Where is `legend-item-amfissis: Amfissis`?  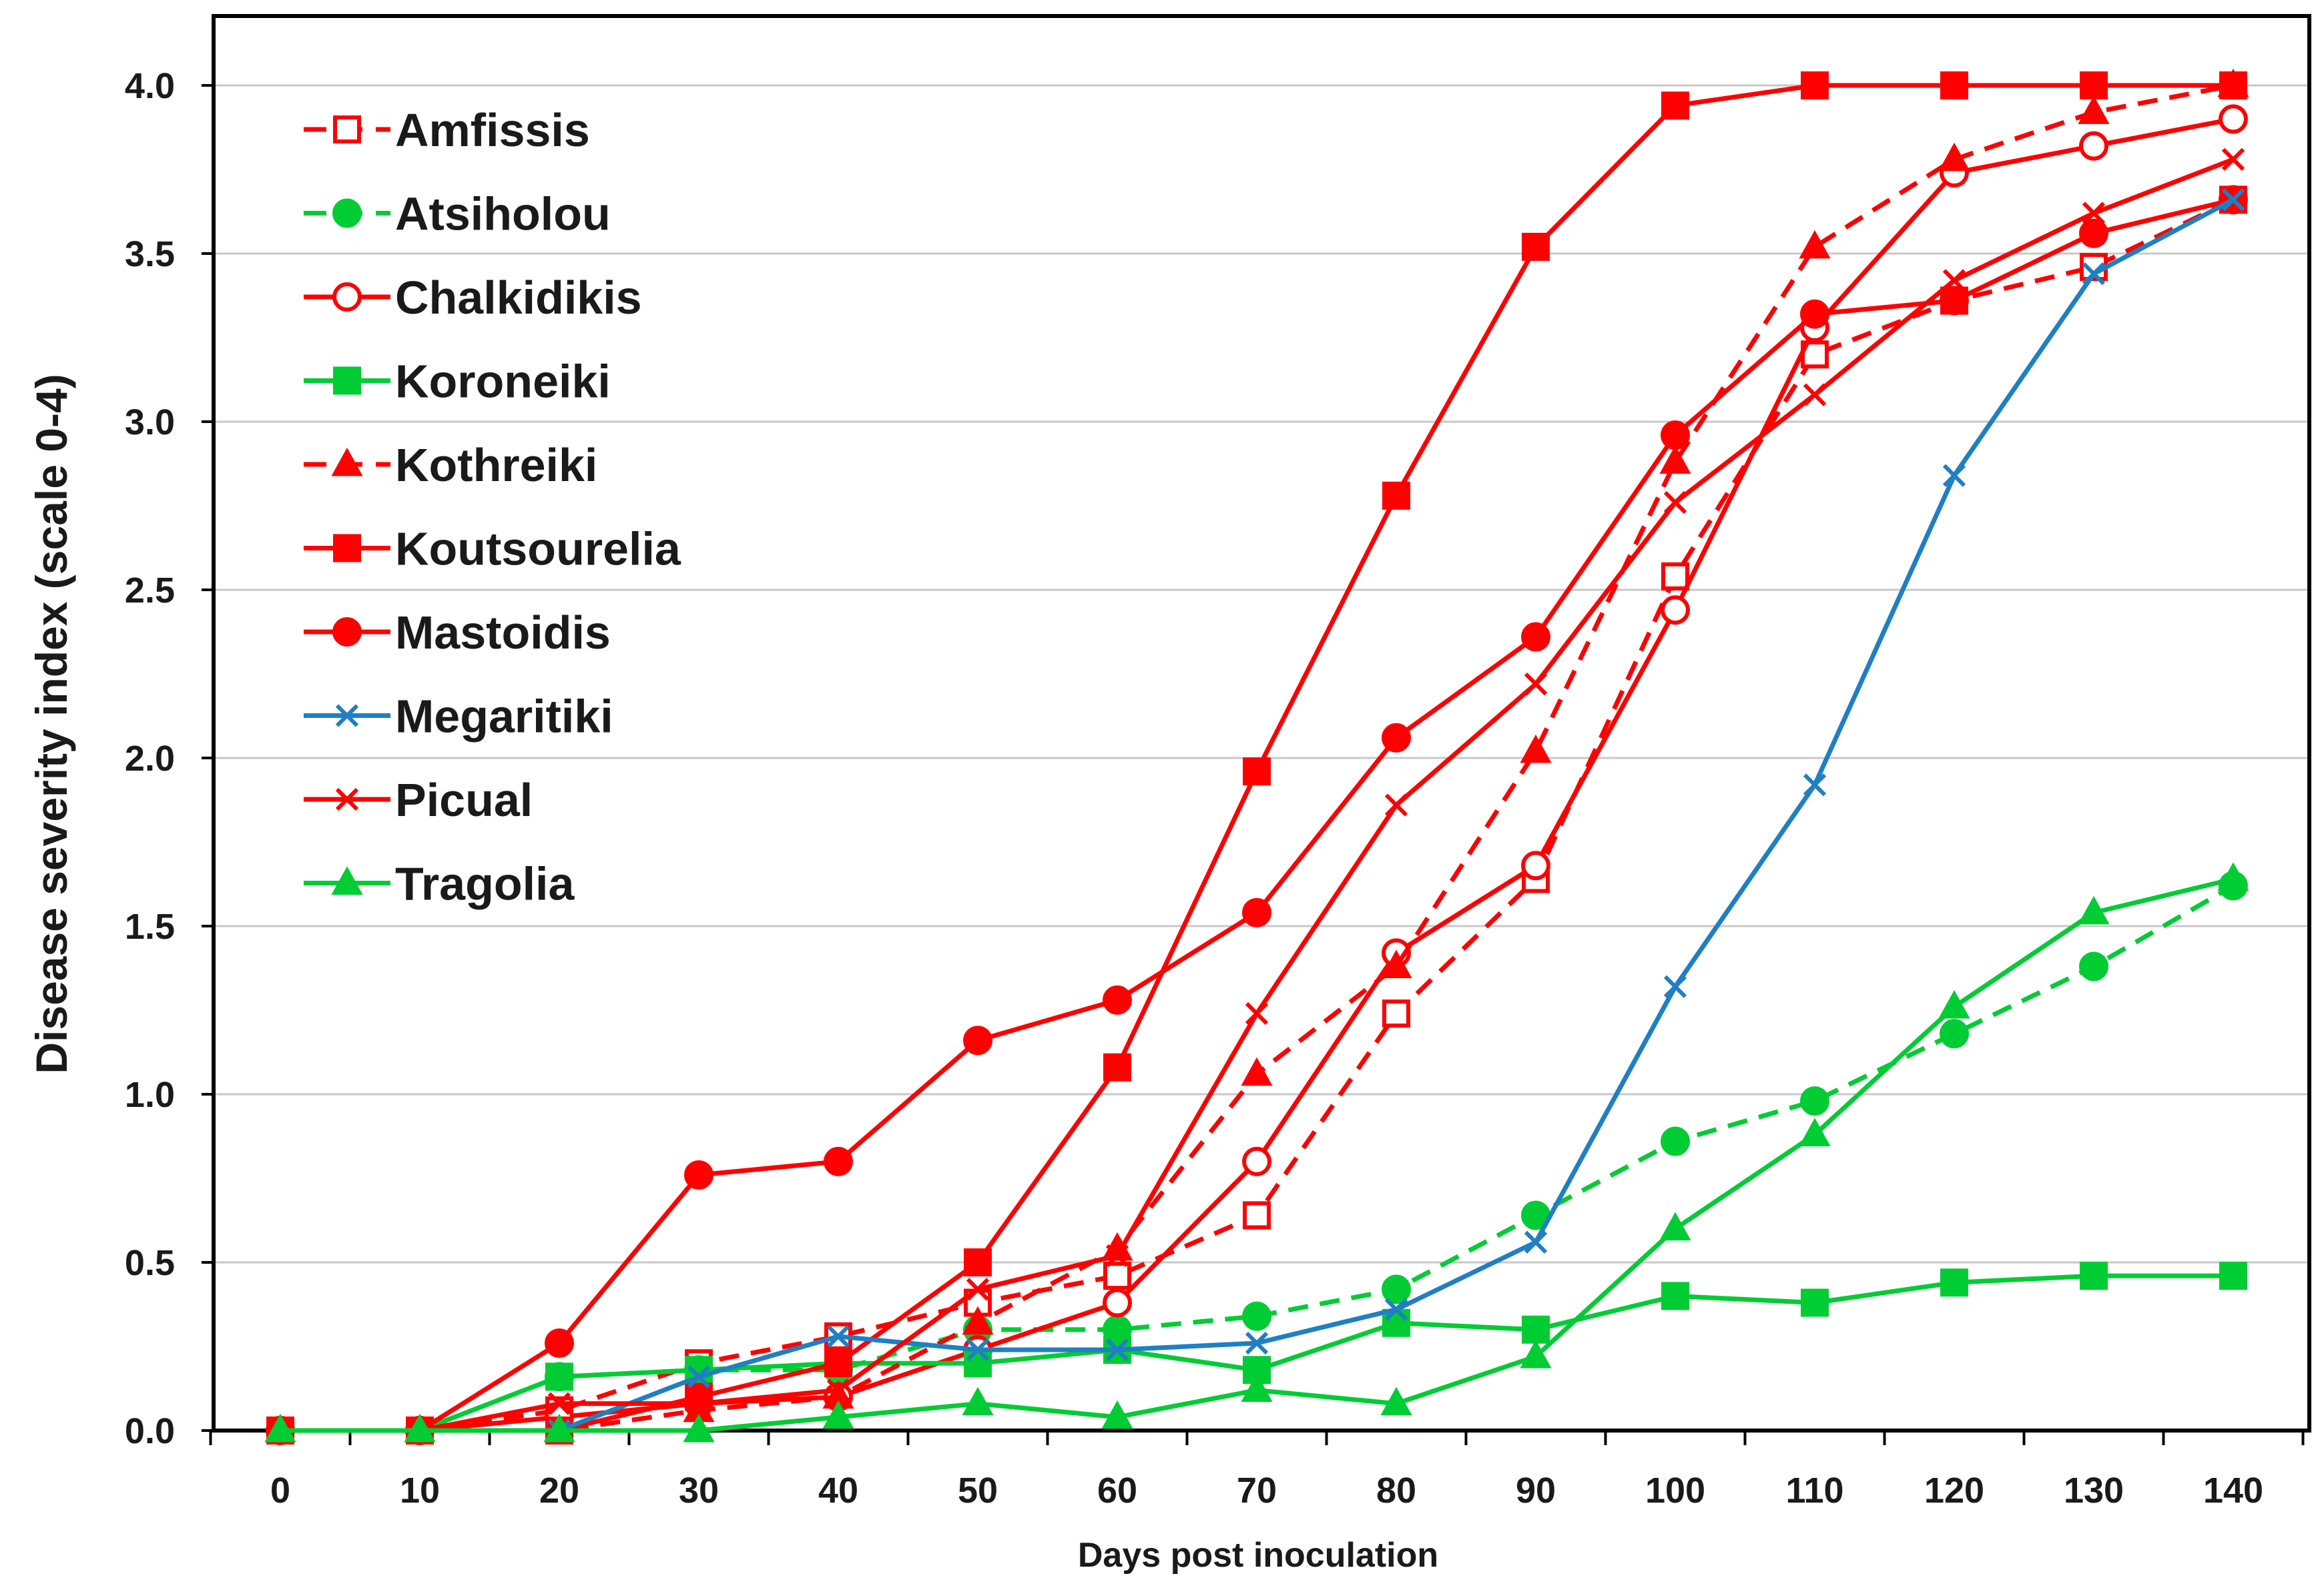 legend-item-amfissis: Amfissis is located at coordinates (447, 130).